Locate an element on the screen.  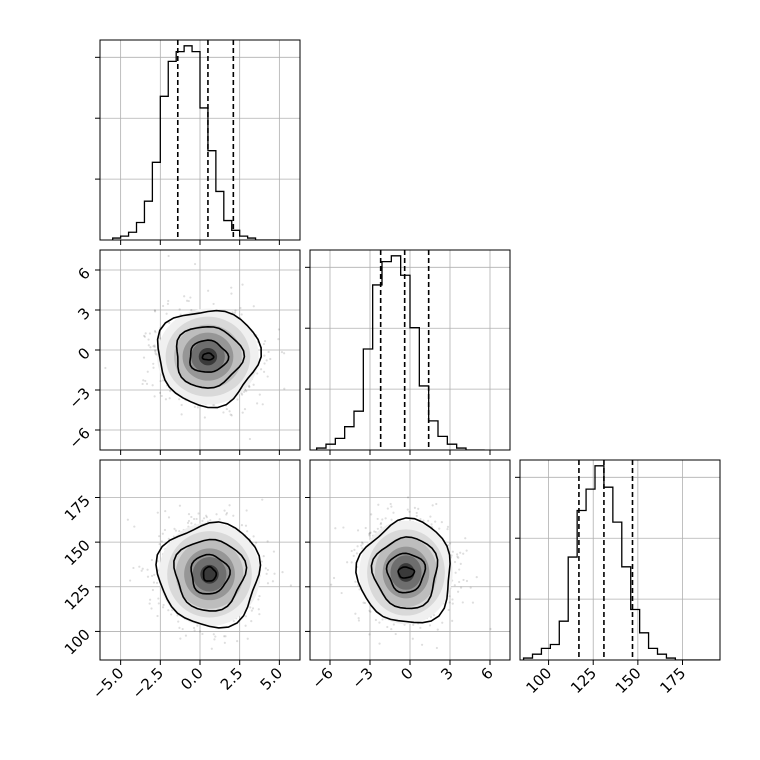
y-tick-label: 125 is located at coordinates (77, 597).